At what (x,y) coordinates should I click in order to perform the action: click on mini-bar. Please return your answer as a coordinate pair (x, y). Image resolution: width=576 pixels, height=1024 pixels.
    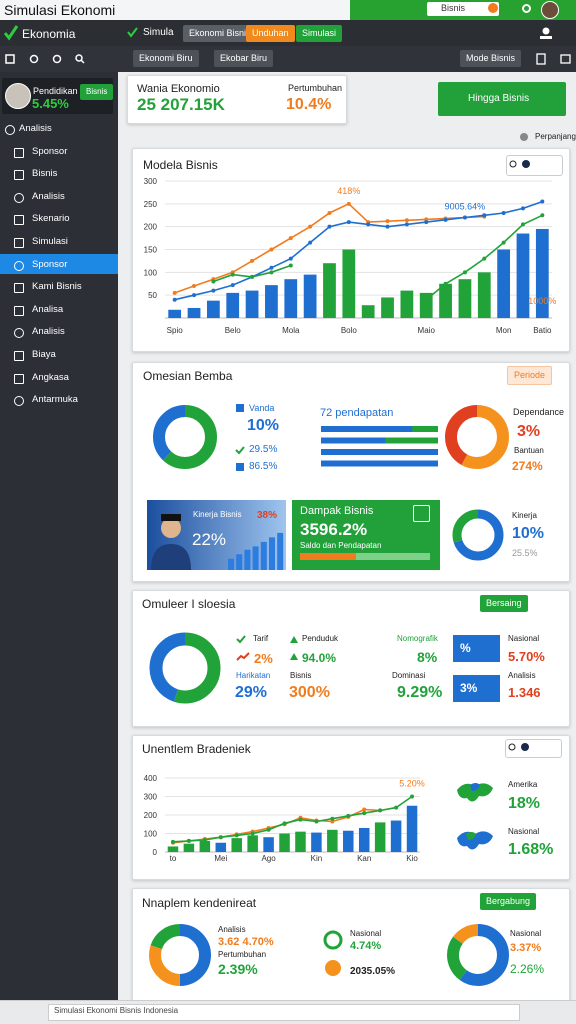
    Looking at the image, I should click on (280, 551).